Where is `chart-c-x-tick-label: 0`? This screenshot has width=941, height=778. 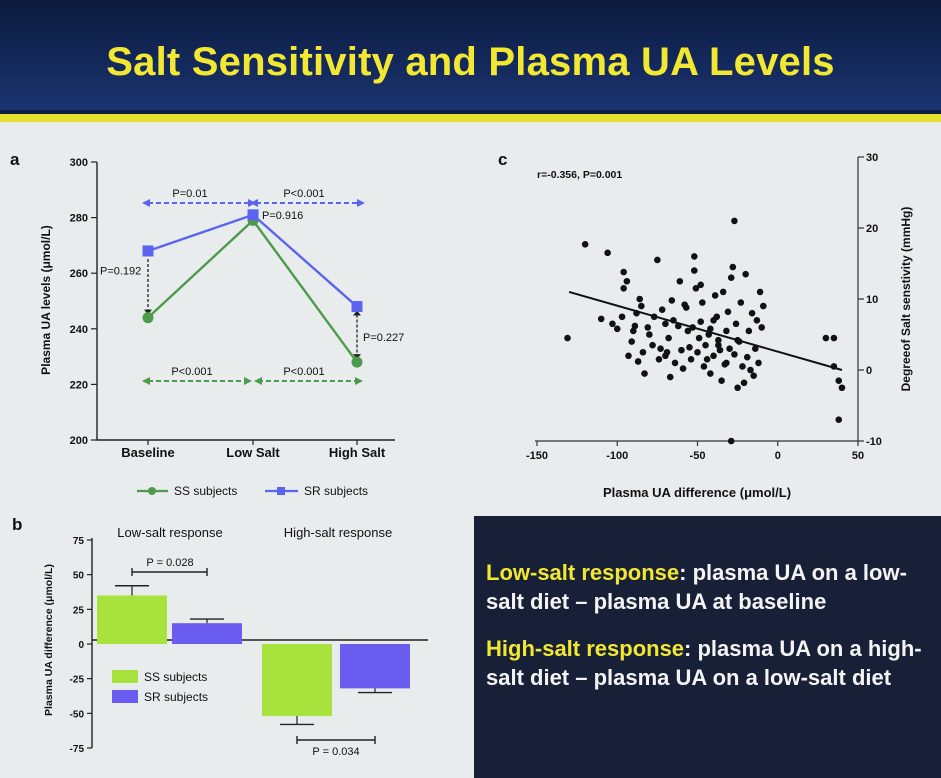
chart-c-x-tick-label: 0 is located at coordinates (778, 456).